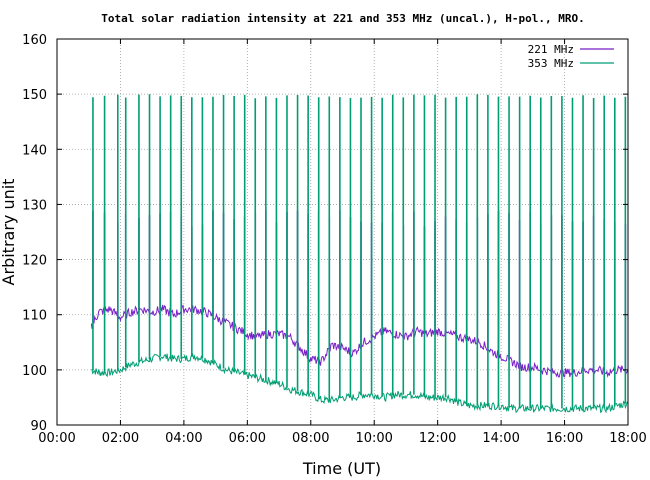 This screenshot has width=650, height=480. Describe the element at coordinates (627, 438) in the screenshot. I see `x-tick-label: 18:00` at that location.